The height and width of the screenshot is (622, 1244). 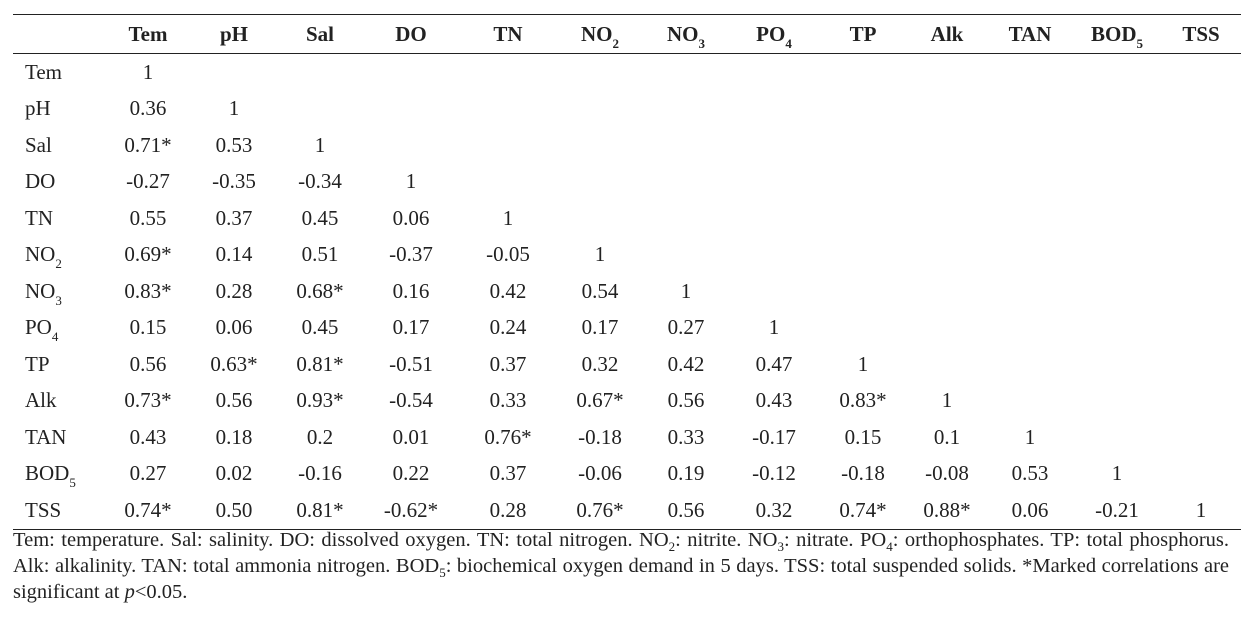 What do you see at coordinates (234, 363) in the screenshot?
I see `table-cell: 0.63*` at bounding box center [234, 363].